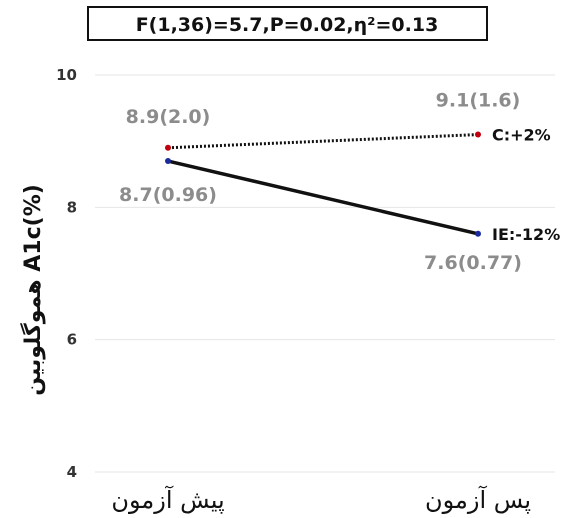  What do you see at coordinates (72, 472) in the screenshot?
I see `y-tick-label: 4` at bounding box center [72, 472].